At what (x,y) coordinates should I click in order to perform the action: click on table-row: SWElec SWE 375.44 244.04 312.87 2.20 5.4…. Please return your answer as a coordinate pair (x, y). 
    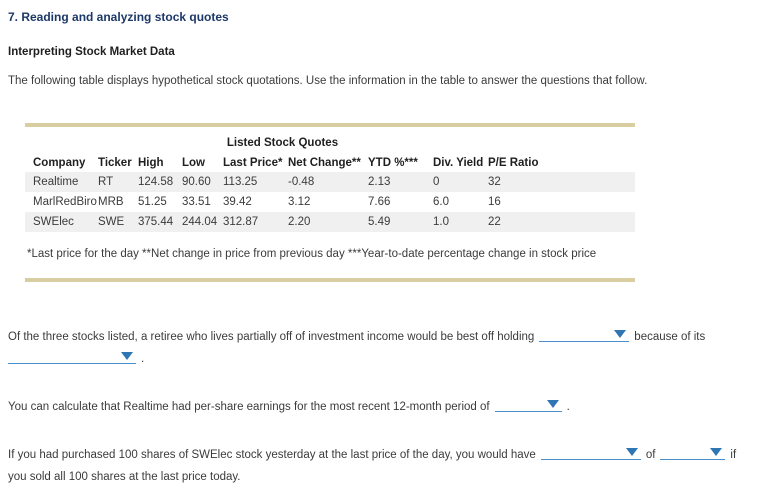
    Looking at the image, I should click on (330, 222).